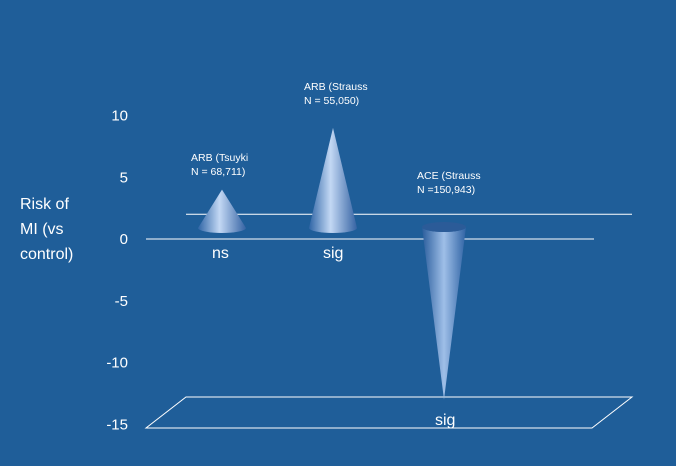 The height and width of the screenshot is (473, 676). I want to click on category-label-1-line-1: ARB (Tsuyki, so click(219, 158).